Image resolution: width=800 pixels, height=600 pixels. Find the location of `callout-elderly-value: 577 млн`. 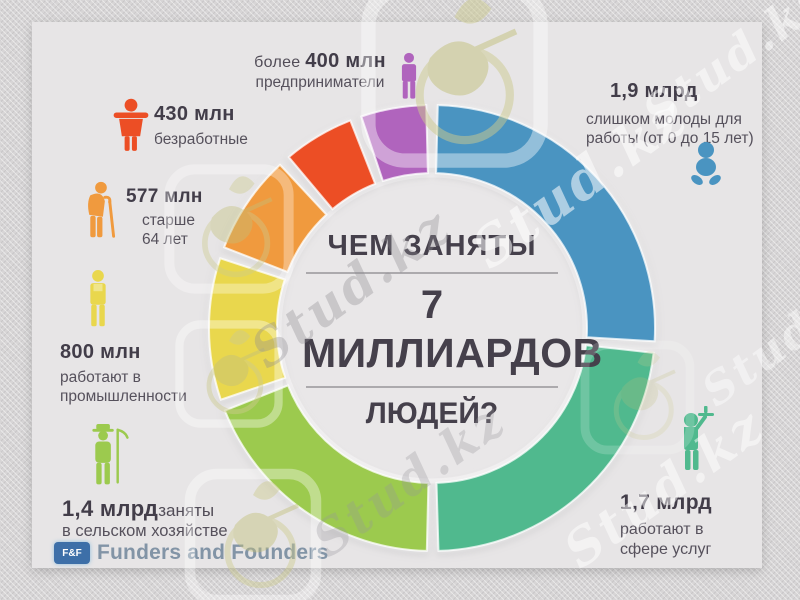

callout-elderly-value: 577 млн is located at coordinates (164, 196).